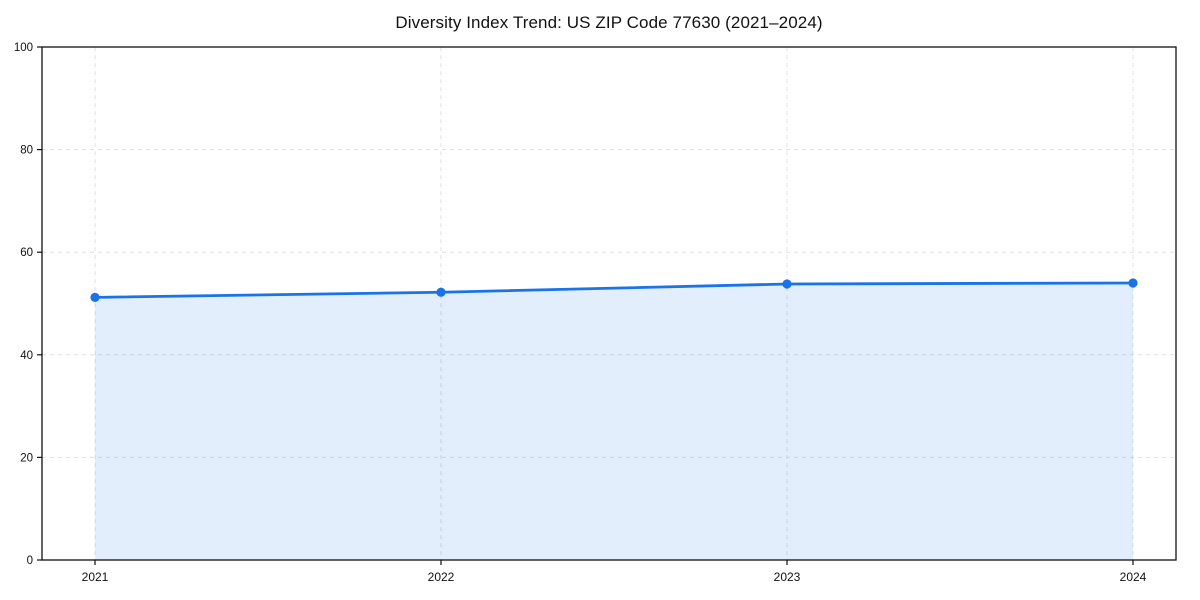 The height and width of the screenshot is (600, 1200). Describe the element at coordinates (30, 561) in the screenshot. I see `y-tick-label: 0` at that location.